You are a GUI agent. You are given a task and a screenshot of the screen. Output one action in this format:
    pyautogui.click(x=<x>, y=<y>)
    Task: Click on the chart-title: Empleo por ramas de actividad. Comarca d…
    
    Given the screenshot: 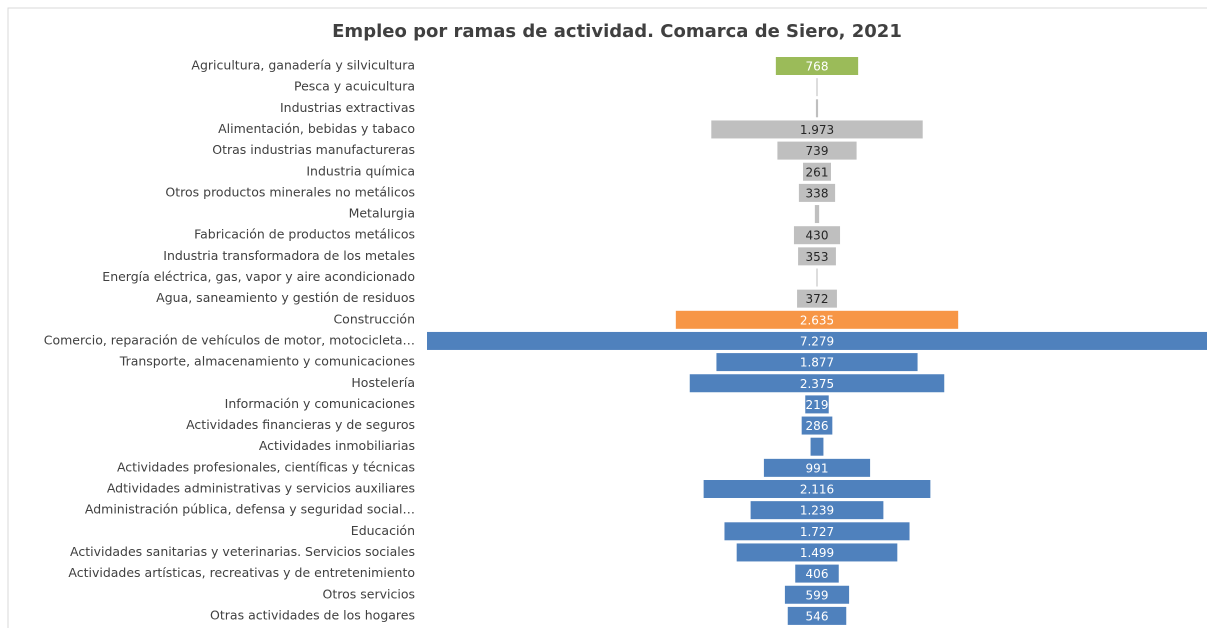 What is the action you would take?
    pyautogui.click(x=617, y=31)
    